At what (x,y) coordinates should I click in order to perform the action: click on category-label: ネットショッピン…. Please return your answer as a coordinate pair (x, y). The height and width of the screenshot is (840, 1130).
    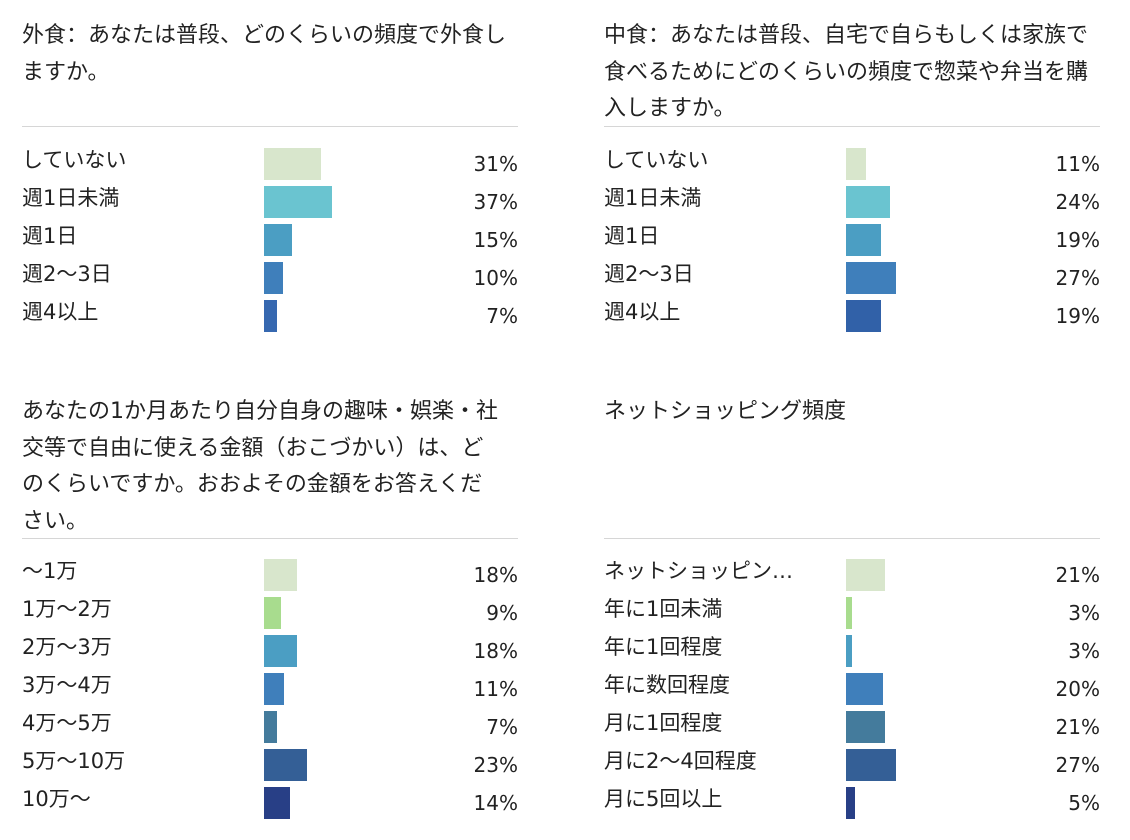
    Looking at the image, I should click on (698, 571).